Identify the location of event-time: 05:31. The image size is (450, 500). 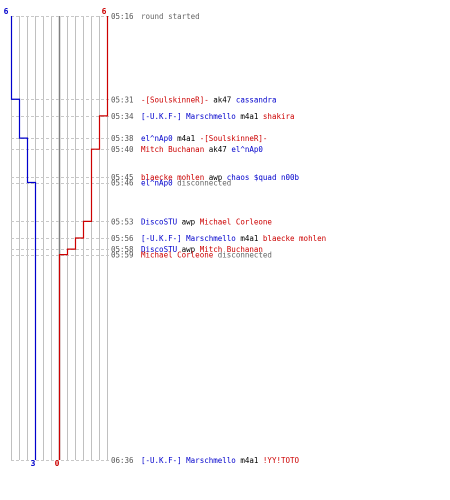
(122, 99).